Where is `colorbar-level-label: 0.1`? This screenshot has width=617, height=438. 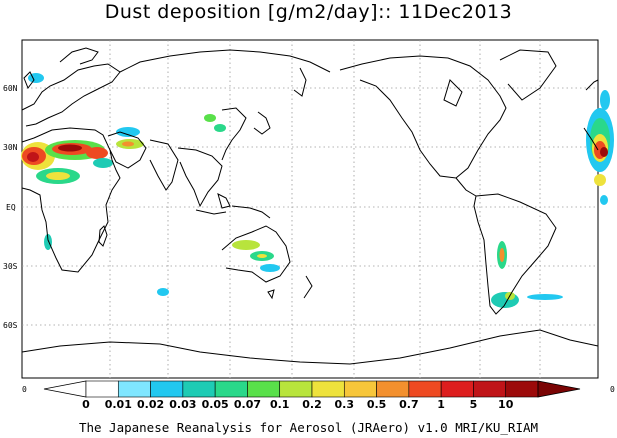 colorbar-level-label: 0.1 is located at coordinates (280, 404).